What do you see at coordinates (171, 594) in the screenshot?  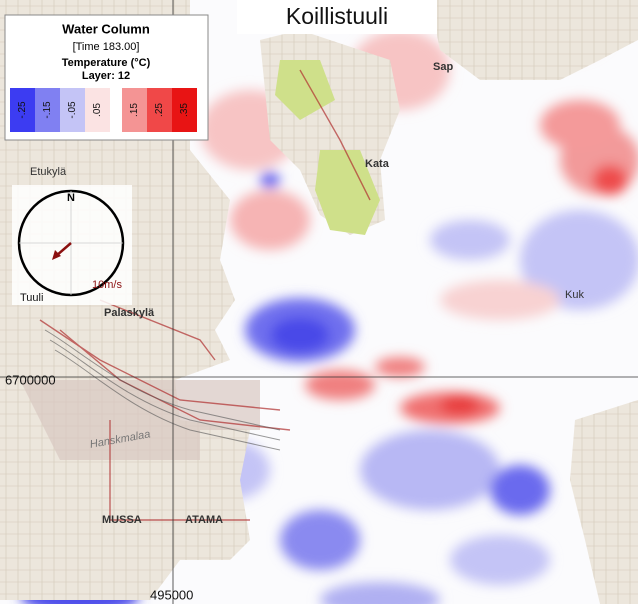 I see `easting-label: 495000` at bounding box center [171, 594].